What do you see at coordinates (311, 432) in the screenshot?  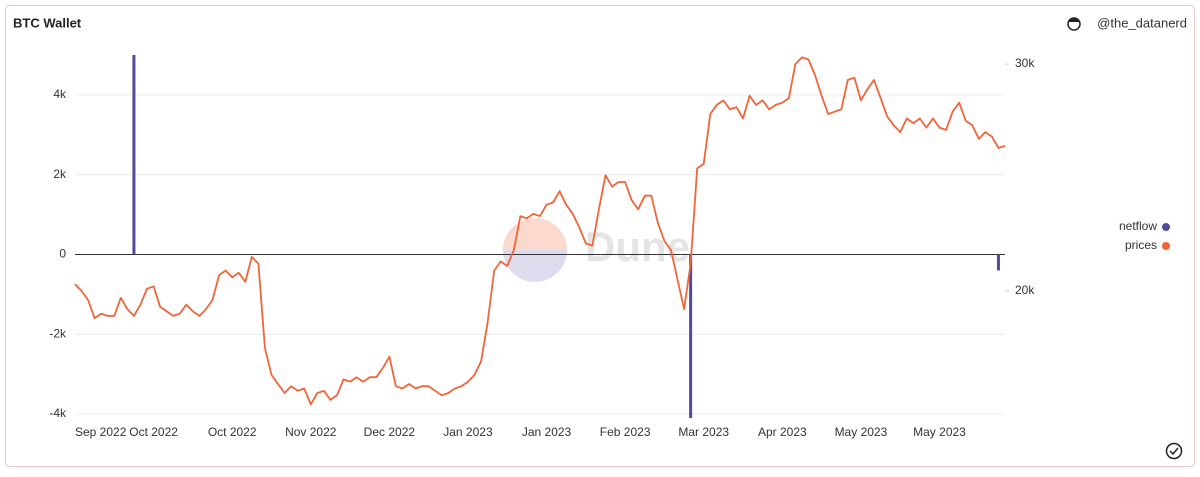 I see `x-tick-label: Nov 2022` at bounding box center [311, 432].